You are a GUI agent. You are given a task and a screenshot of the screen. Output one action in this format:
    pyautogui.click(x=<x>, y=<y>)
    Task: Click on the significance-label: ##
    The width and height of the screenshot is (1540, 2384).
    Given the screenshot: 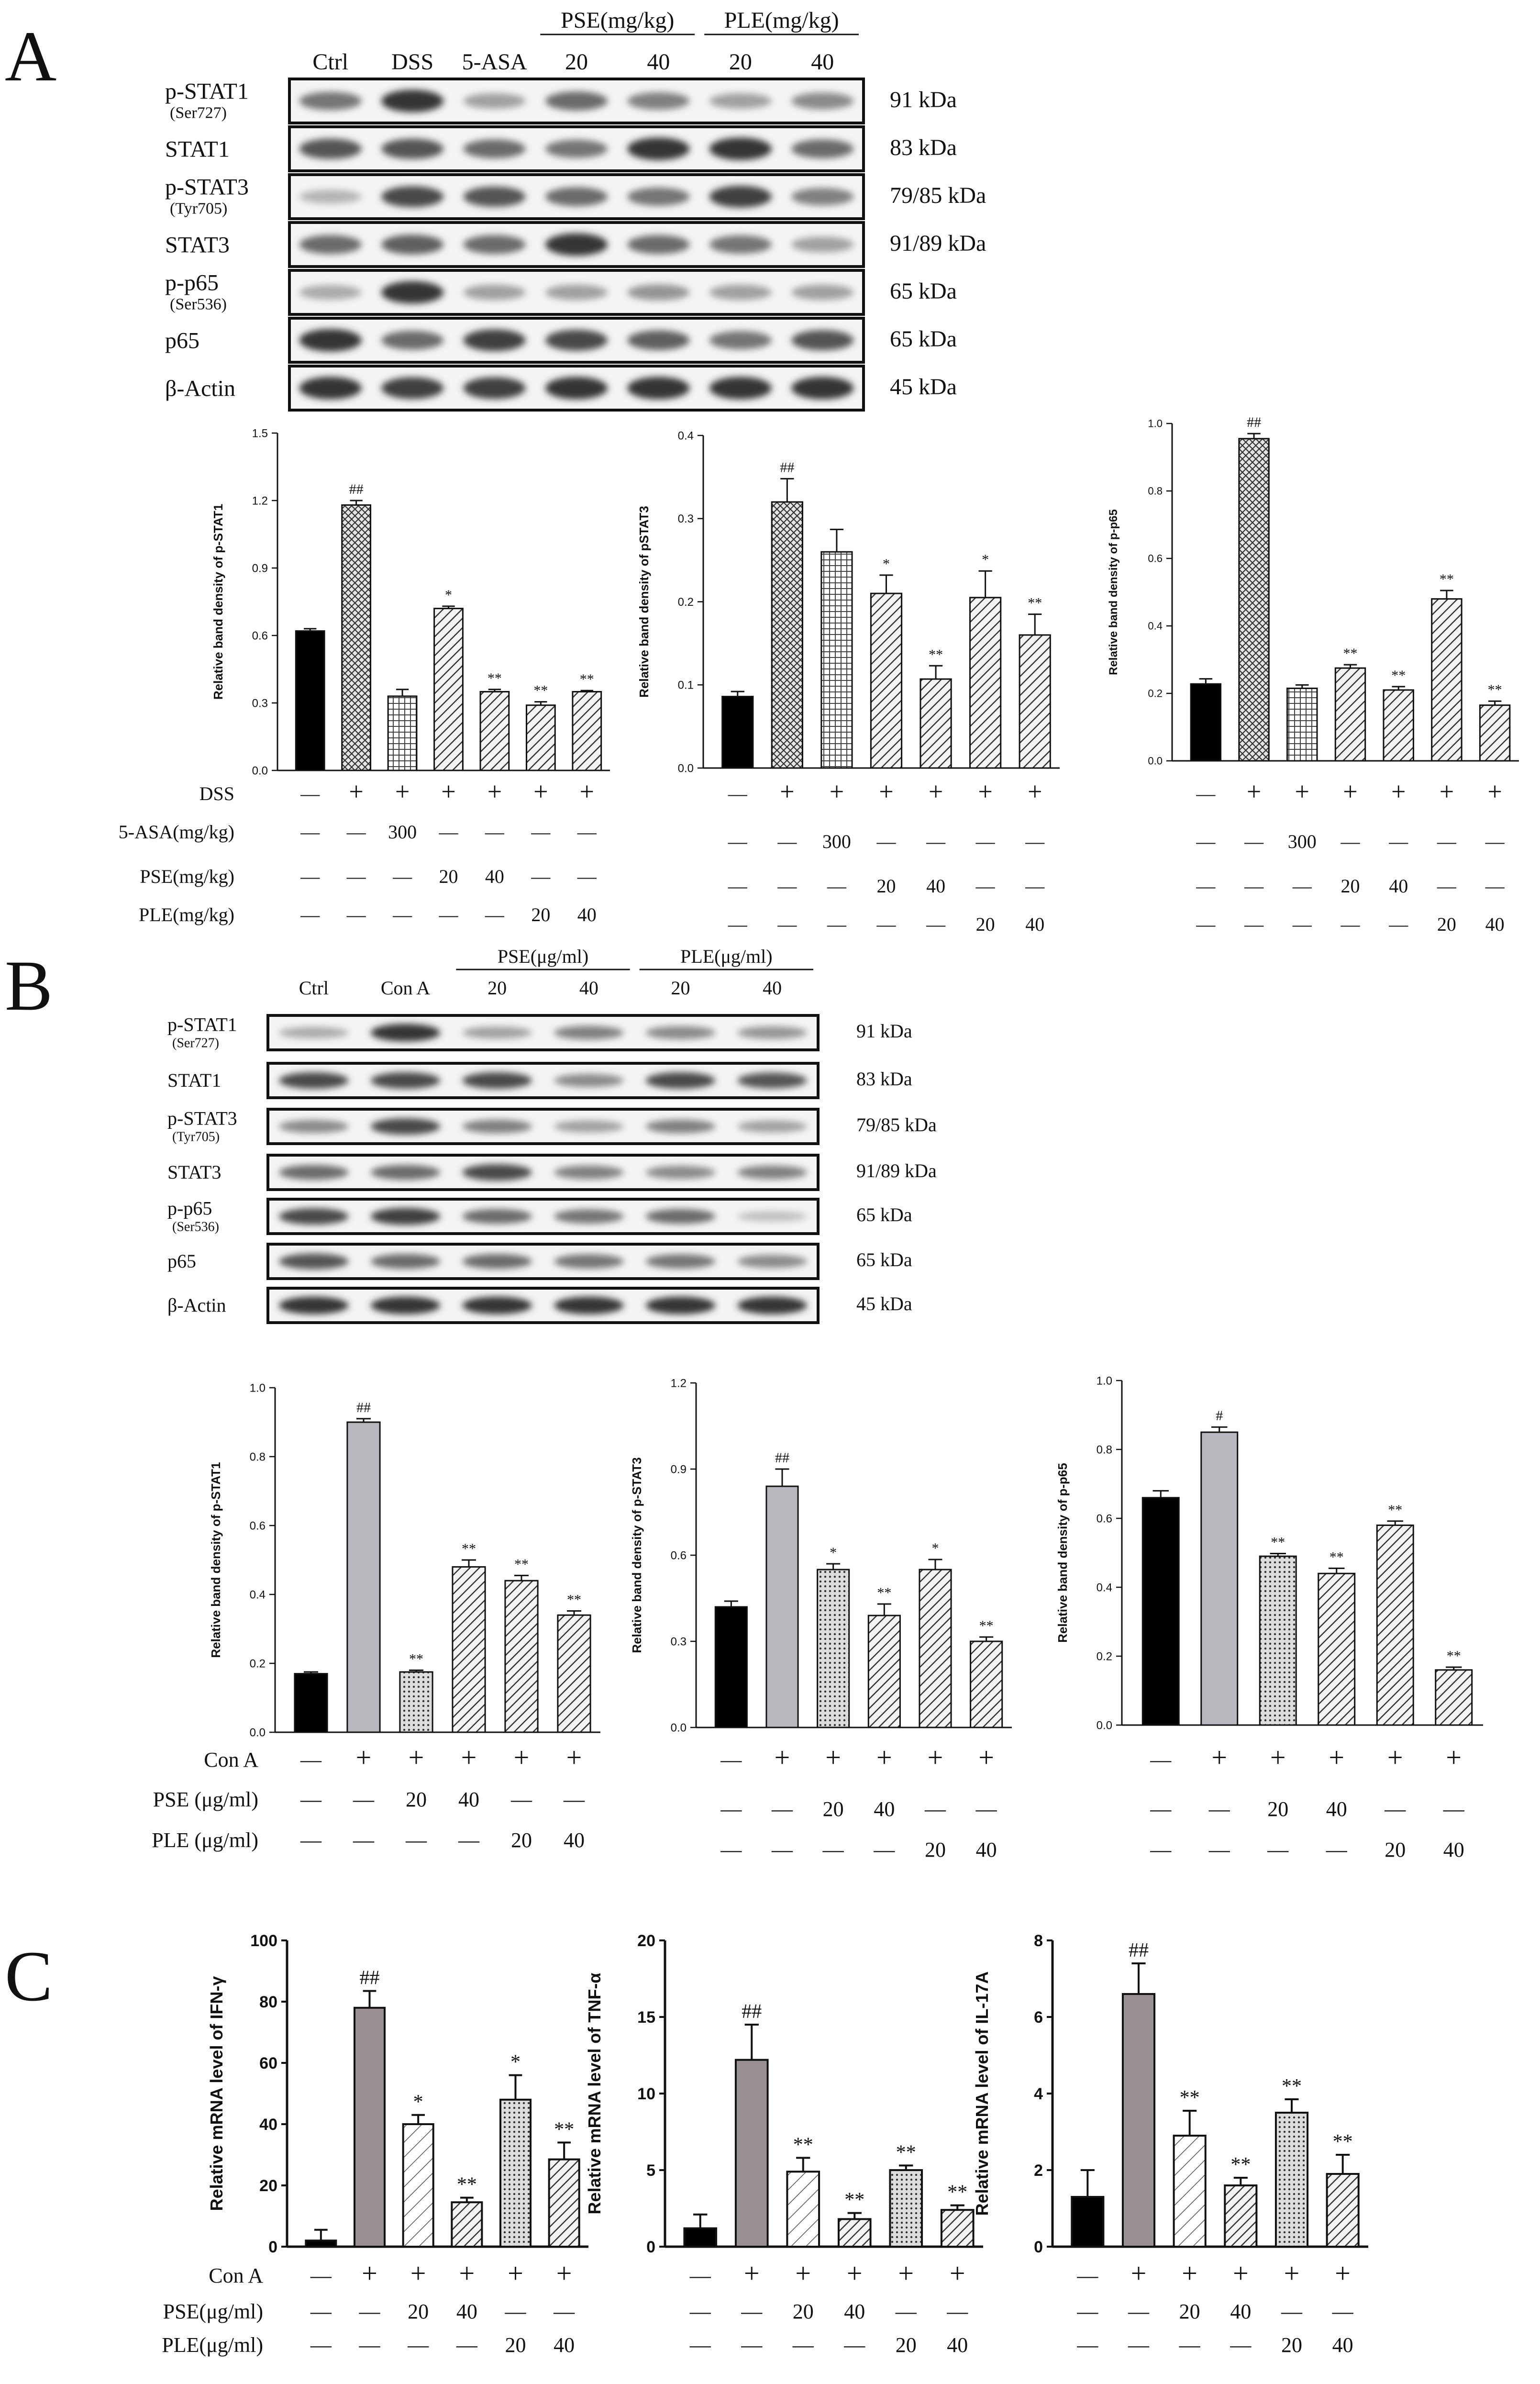 What is the action you would take?
    pyautogui.click(x=370, y=1978)
    